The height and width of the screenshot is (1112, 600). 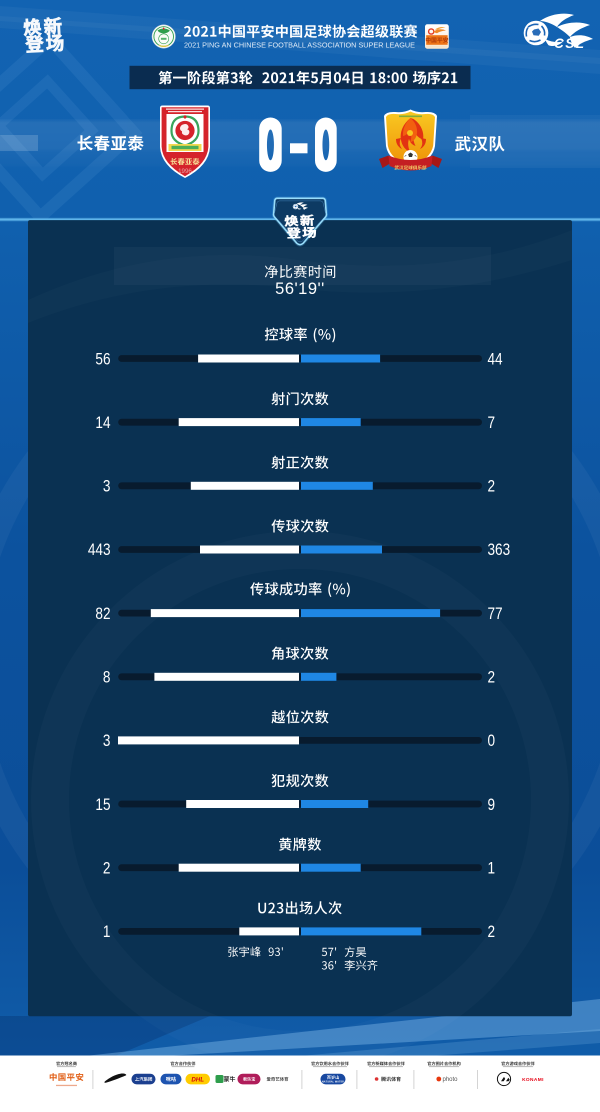 I want to click on svg-text: 1996, so click(x=185, y=171).